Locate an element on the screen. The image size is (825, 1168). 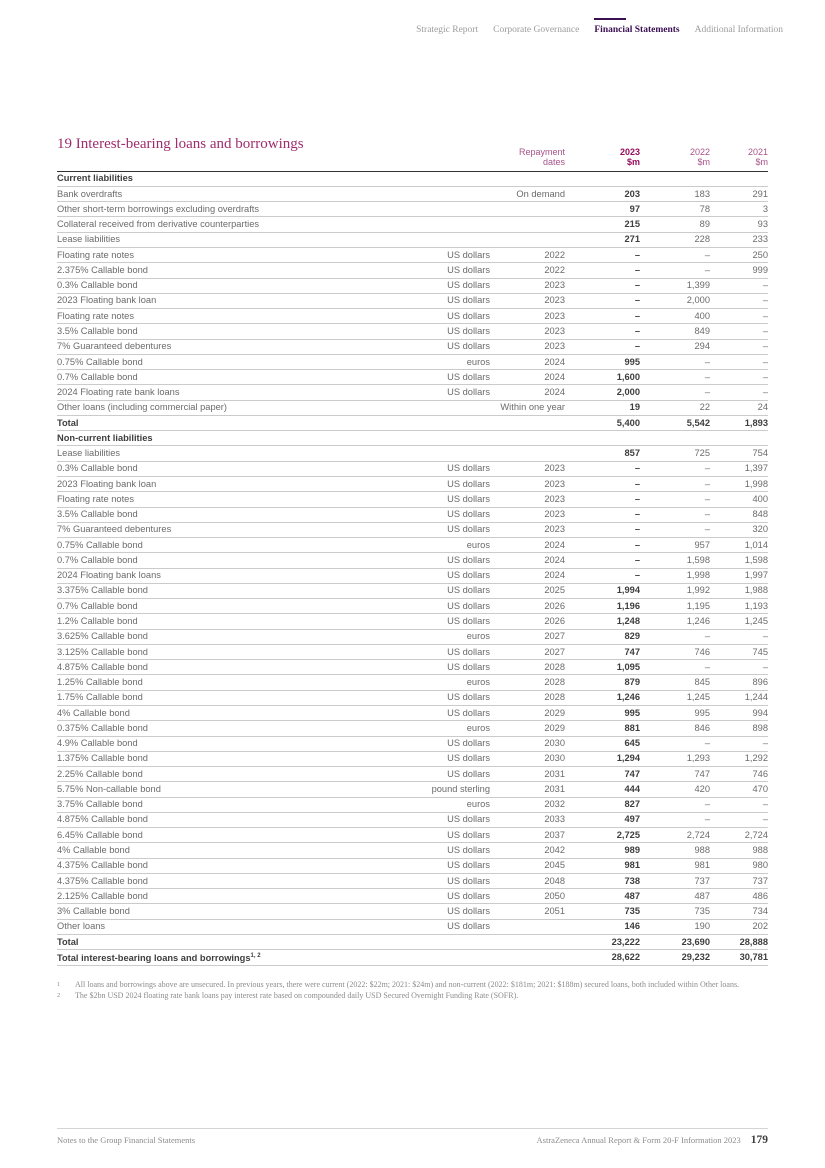
nav-item-additional-information: Additional Information is located at coordinates (739, 26).